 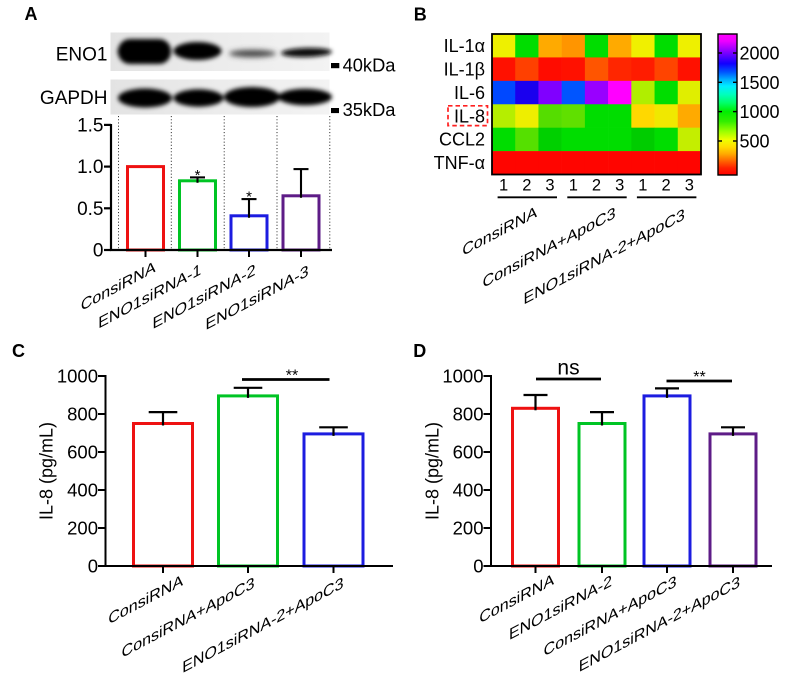 I want to click on svg-text: IL-8, so click(x=469, y=116).